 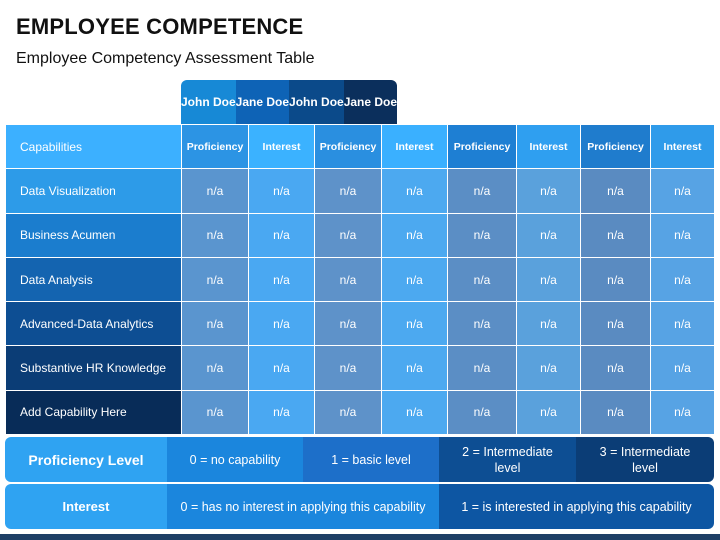 What do you see at coordinates (93, 368) in the screenshot?
I see `capability-label: Substantive HR Knowledge` at bounding box center [93, 368].